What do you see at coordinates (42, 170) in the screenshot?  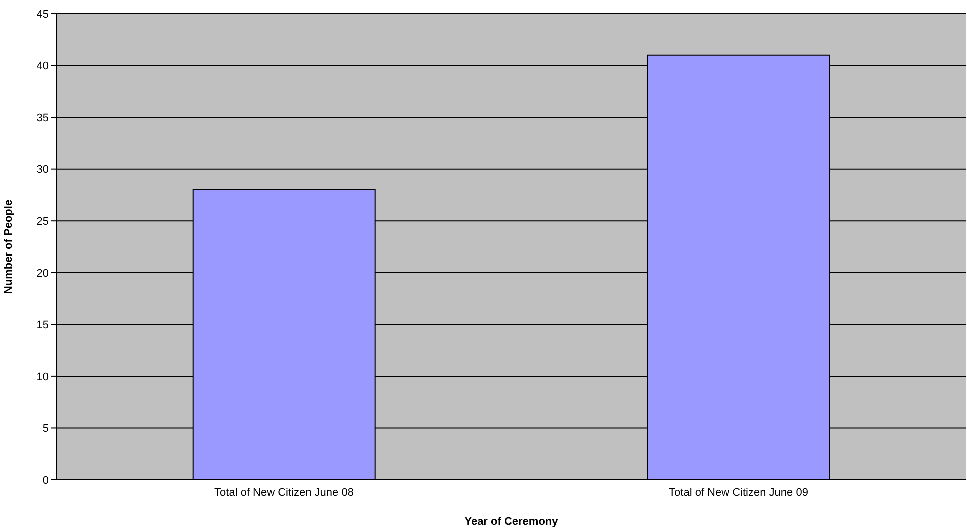 I see `y-tick-label: 30` at bounding box center [42, 170].